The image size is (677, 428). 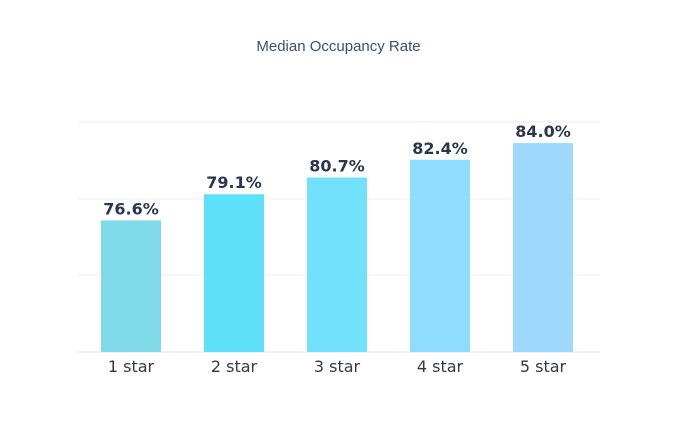 I want to click on data-label-1: 76.6%, so click(x=131, y=208).